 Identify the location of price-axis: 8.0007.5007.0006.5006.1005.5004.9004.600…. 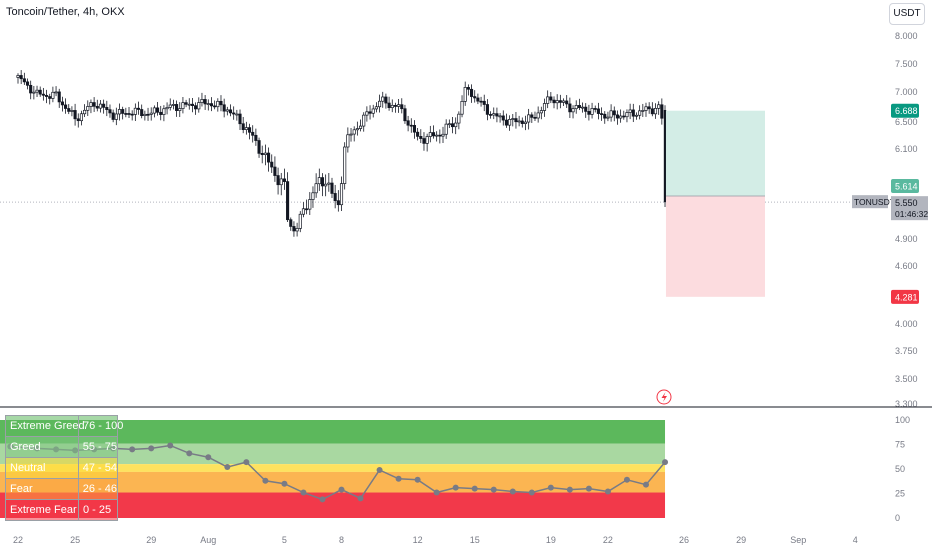
(890, 220).